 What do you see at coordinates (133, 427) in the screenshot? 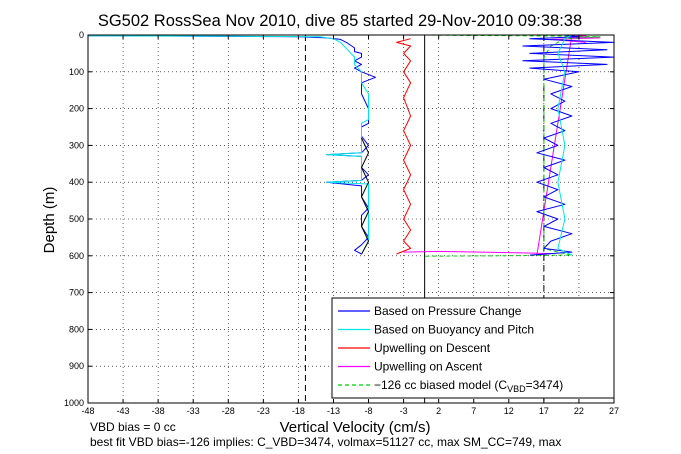
I see `vbd-bias-note: VBD bias = 0 cc` at bounding box center [133, 427].